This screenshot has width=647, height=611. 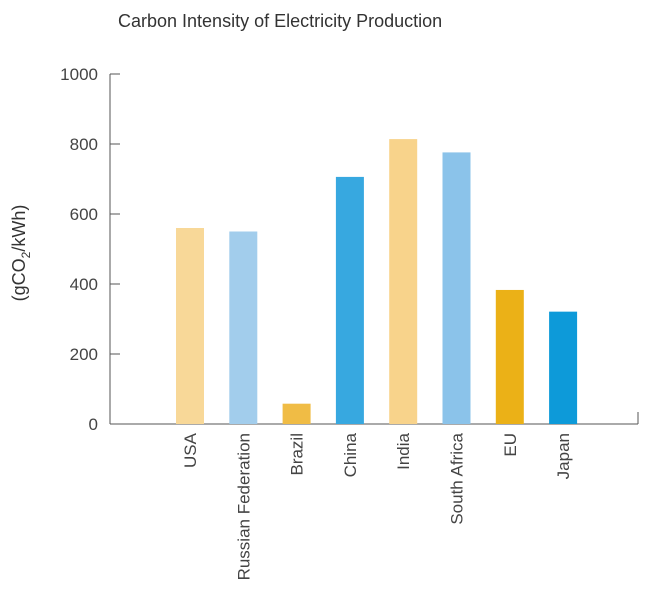 I want to click on y-tick-label: 400, so click(x=84, y=284).